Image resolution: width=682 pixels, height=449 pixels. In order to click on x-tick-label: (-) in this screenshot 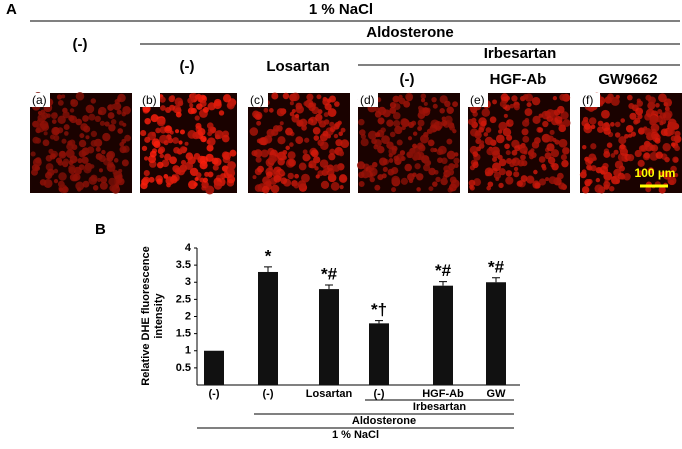, I will do `click(268, 394)`.